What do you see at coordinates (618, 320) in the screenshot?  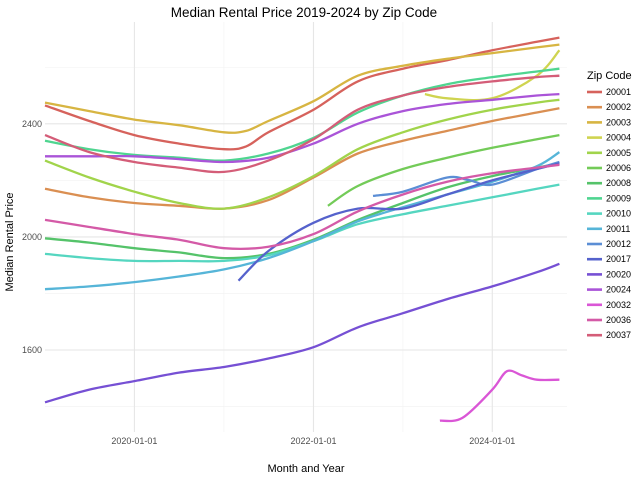 I see `legend-label-20036: 20036` at bounding box center [618, 320].